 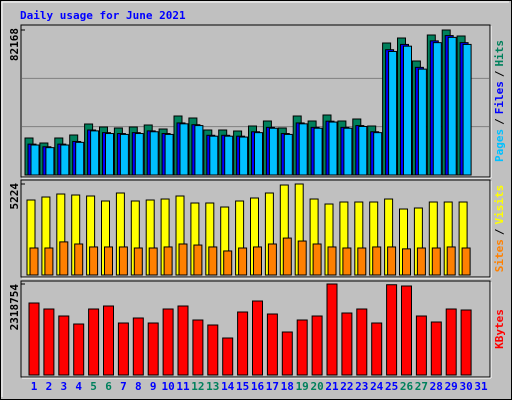 I want to click on x-tick-label: 20, so click(x=316, y=386).